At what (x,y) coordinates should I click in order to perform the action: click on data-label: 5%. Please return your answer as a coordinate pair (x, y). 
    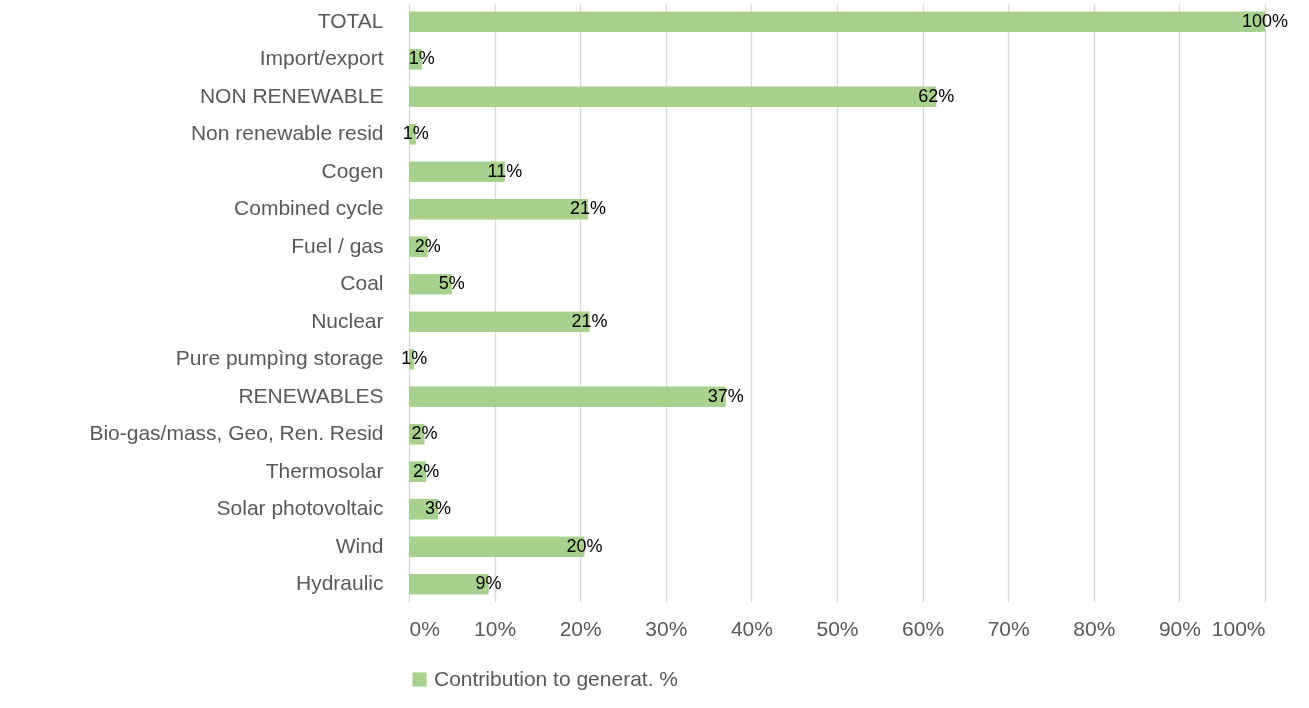
    Looking at the image, I should click on (451, 283).